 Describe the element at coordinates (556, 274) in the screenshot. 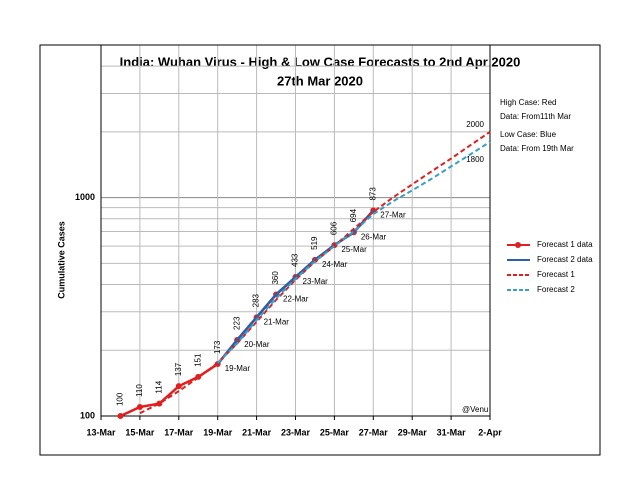

I see `legend-label: Forecast 1` at that location.